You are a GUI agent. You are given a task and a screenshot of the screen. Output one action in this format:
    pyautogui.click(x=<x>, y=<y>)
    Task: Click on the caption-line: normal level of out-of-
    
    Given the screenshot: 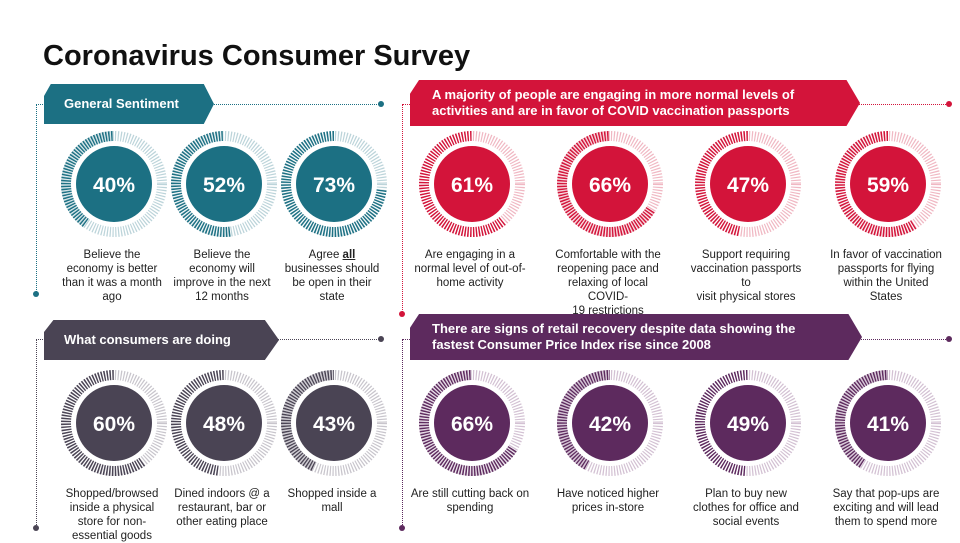 What is the action you would take?
    pyautogui.click(x=470, y=269)
    